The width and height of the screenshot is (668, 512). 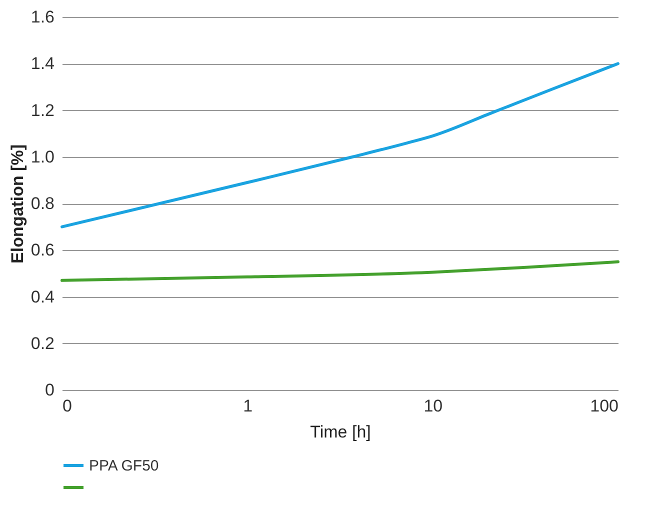 What do you see at coordinates (49, 390) in the screenshot?
I see `y-tick-label: 0` at bounding box center [49, 390].